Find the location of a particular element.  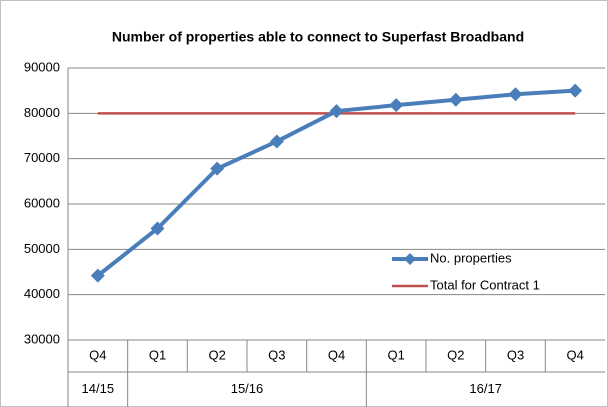

y-tick-label: 70000 is located at coordinates (42, 157).